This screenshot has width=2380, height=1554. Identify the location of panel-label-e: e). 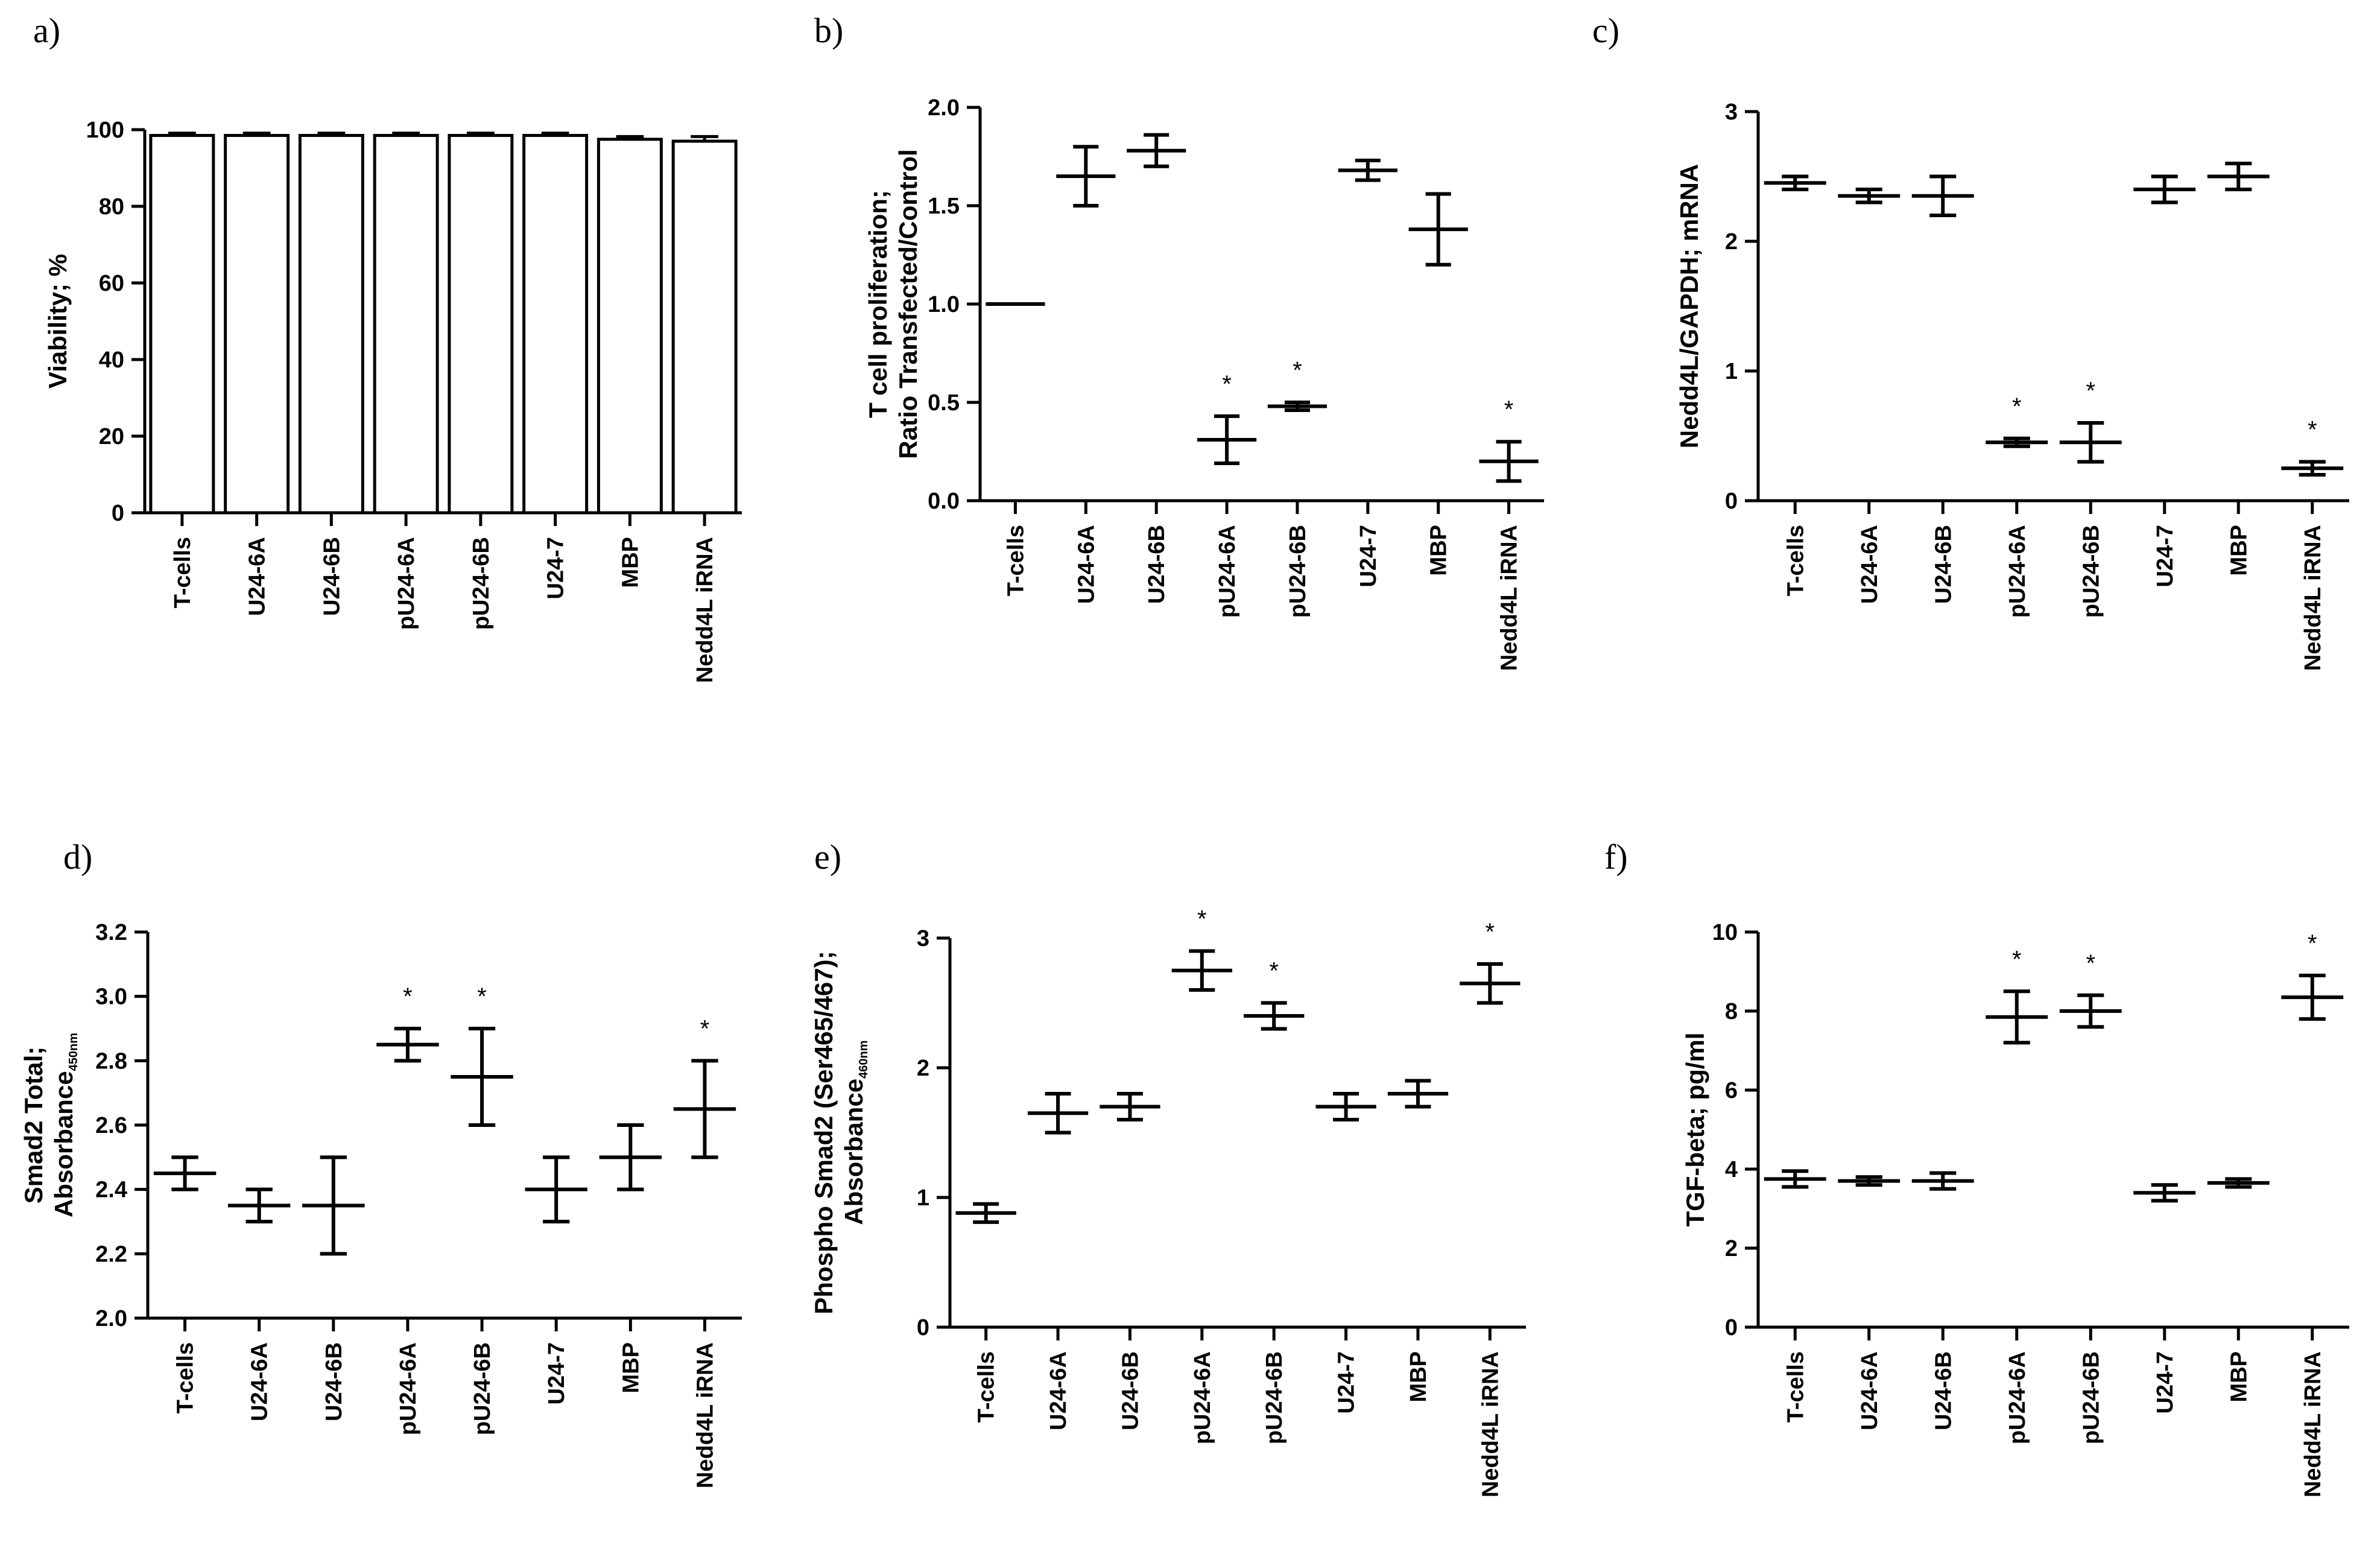
(828, 857).